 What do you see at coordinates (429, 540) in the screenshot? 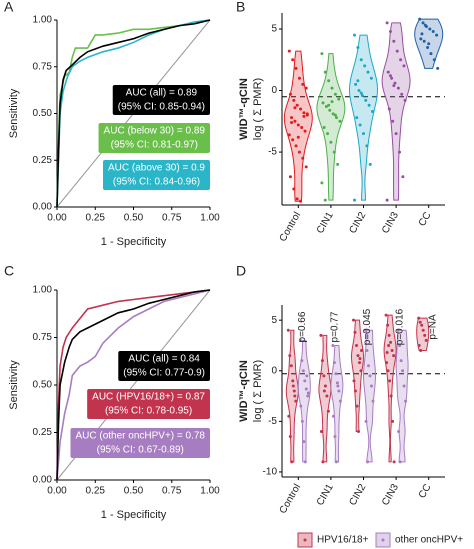
I see `legend-label: other oncHPV+` at bounding box center [429, 540].